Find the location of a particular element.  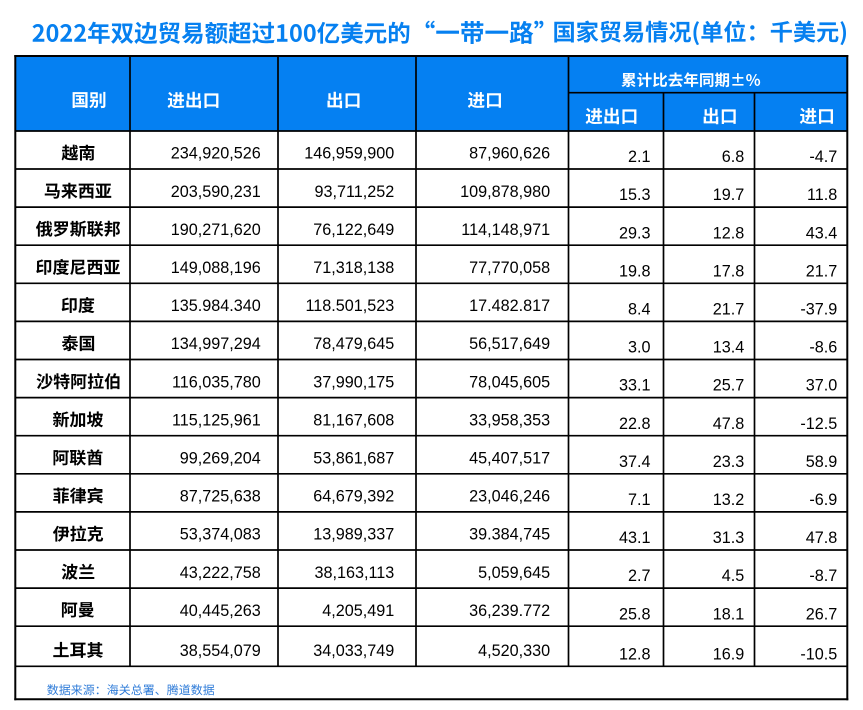

svg-text: 43.1 is located at coordinates (635, 538).